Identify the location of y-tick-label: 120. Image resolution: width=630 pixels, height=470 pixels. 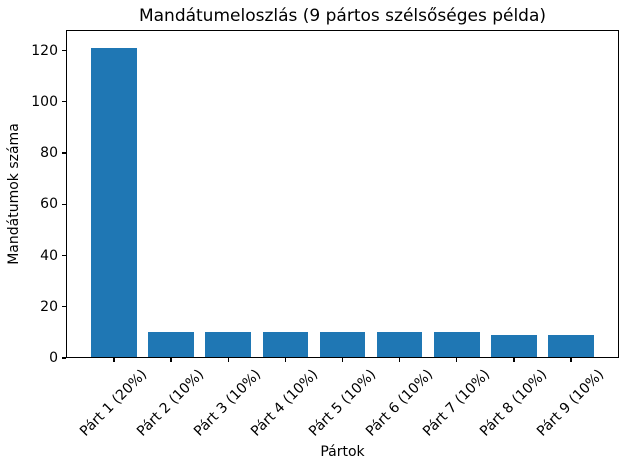
(44, 50).